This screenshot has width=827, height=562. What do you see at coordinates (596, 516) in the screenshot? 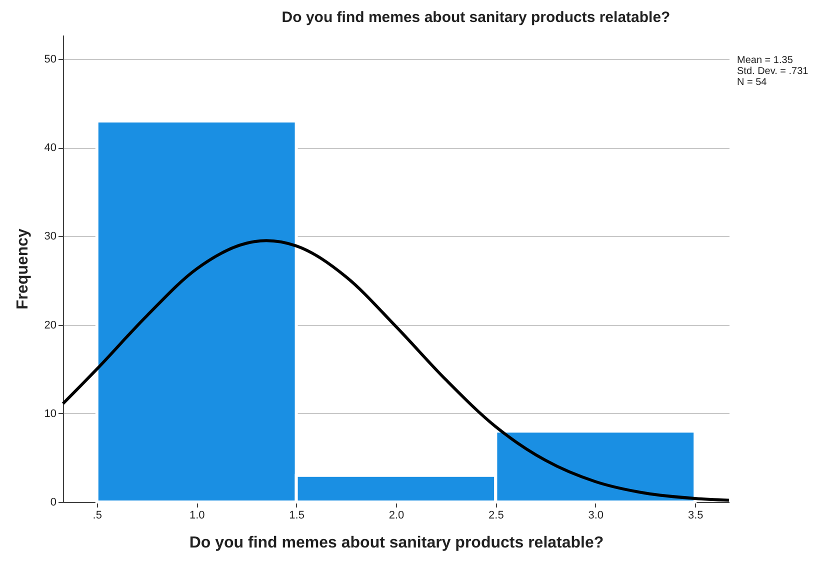
I see `x-tick-label: 3.0` at bounding box center [596, 516].